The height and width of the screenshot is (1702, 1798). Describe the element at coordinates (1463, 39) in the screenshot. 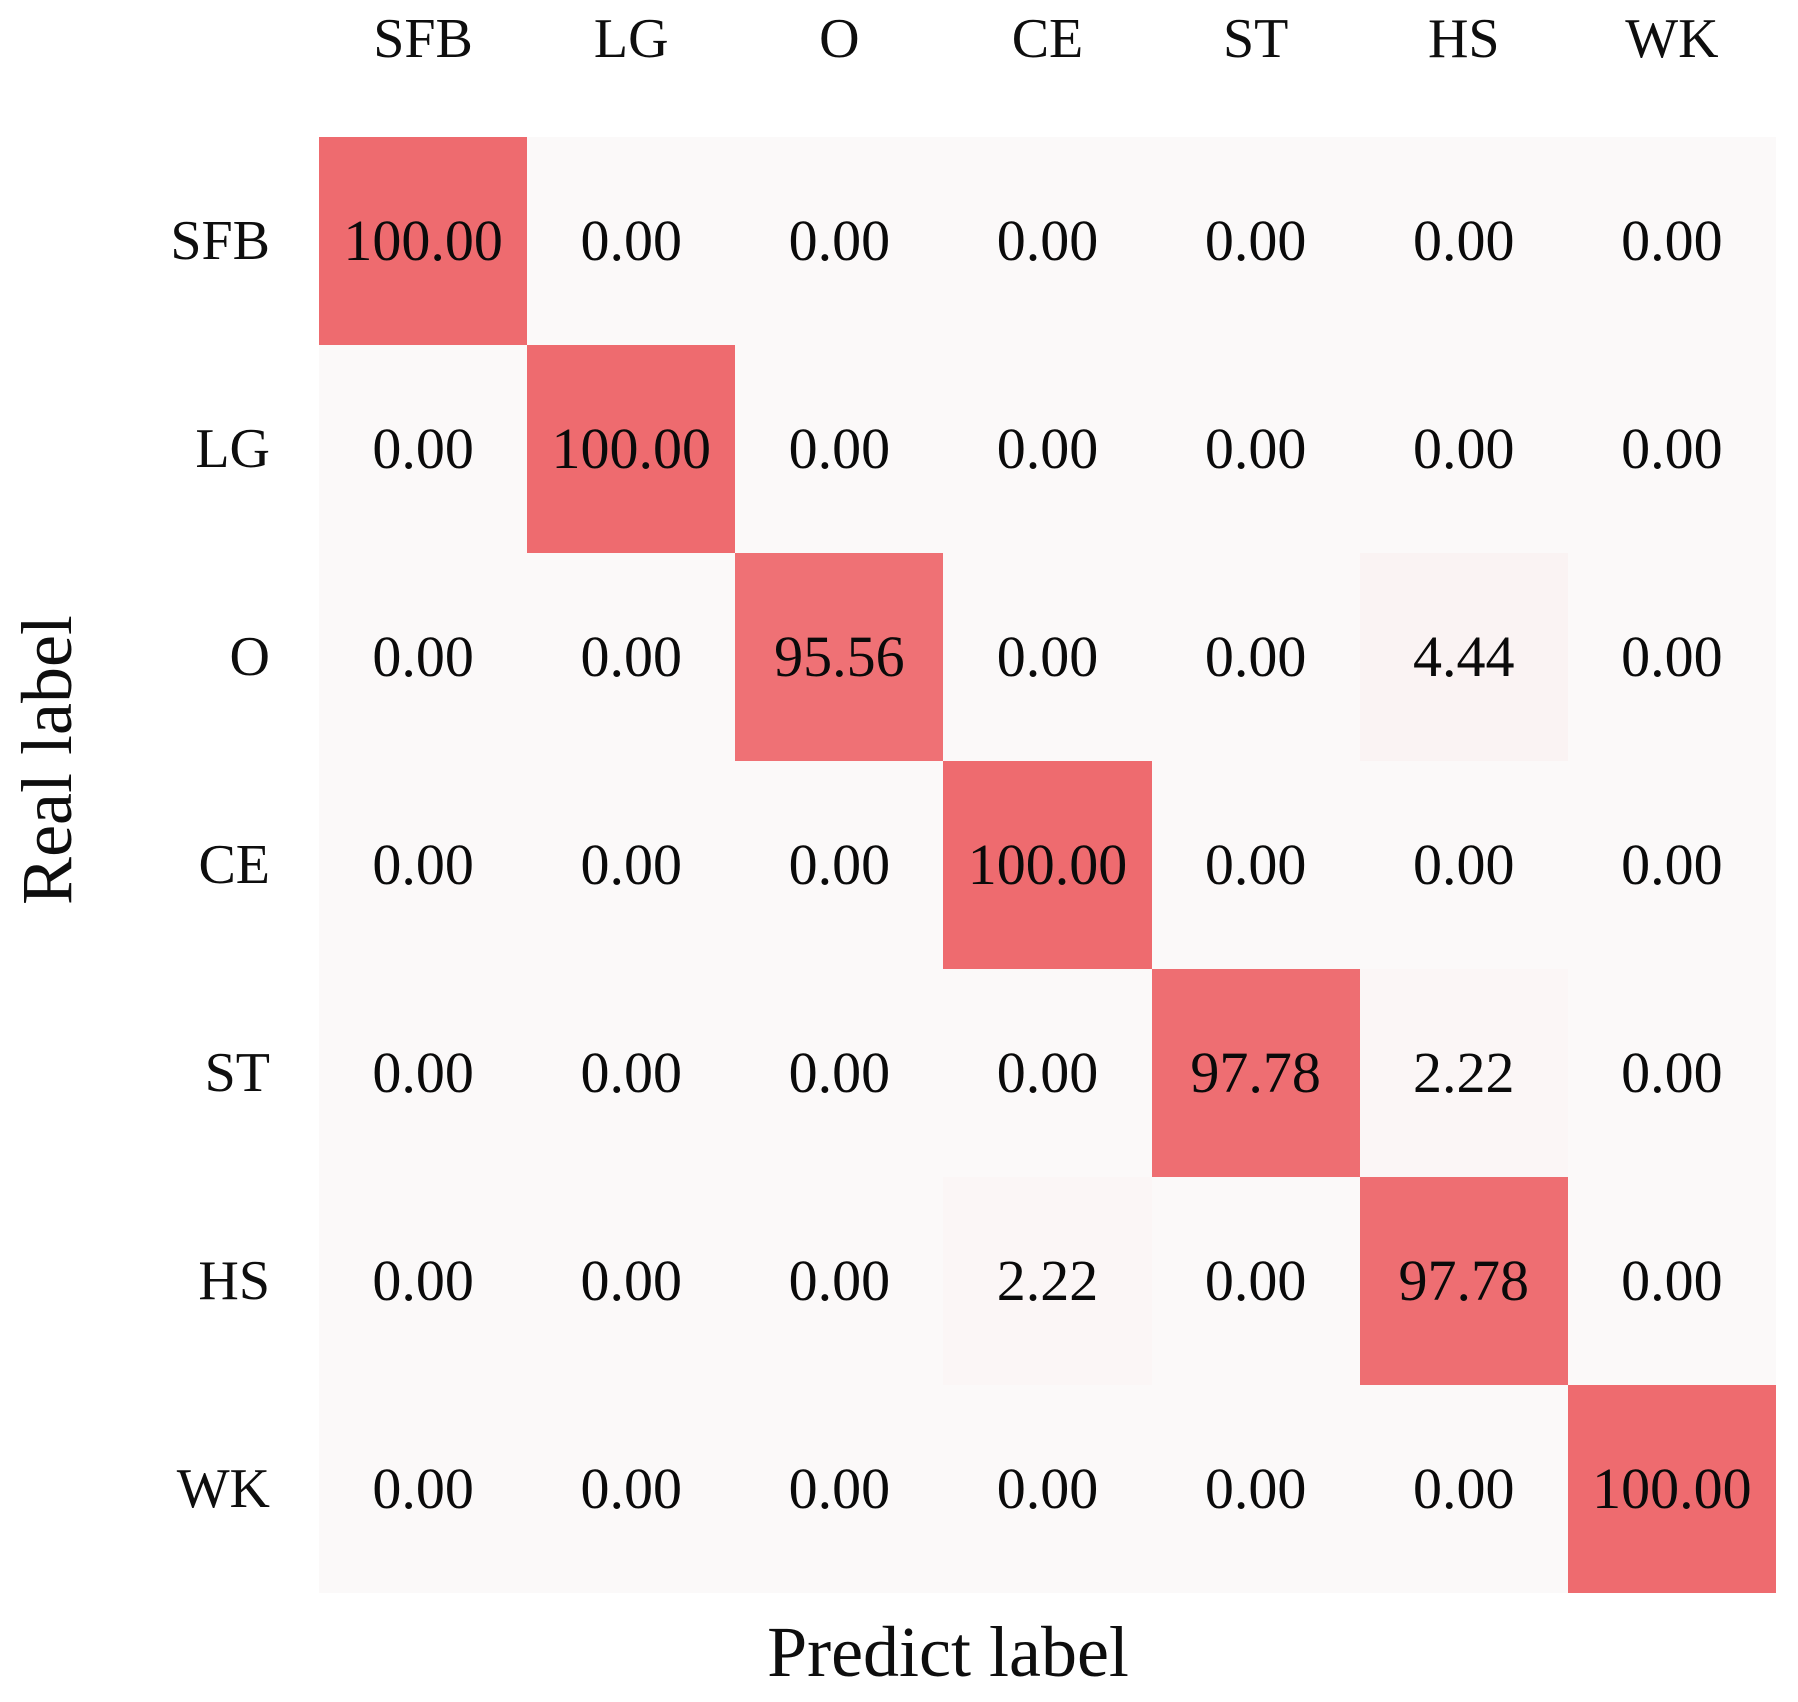

I see `x-tick-label: HS` at that location.